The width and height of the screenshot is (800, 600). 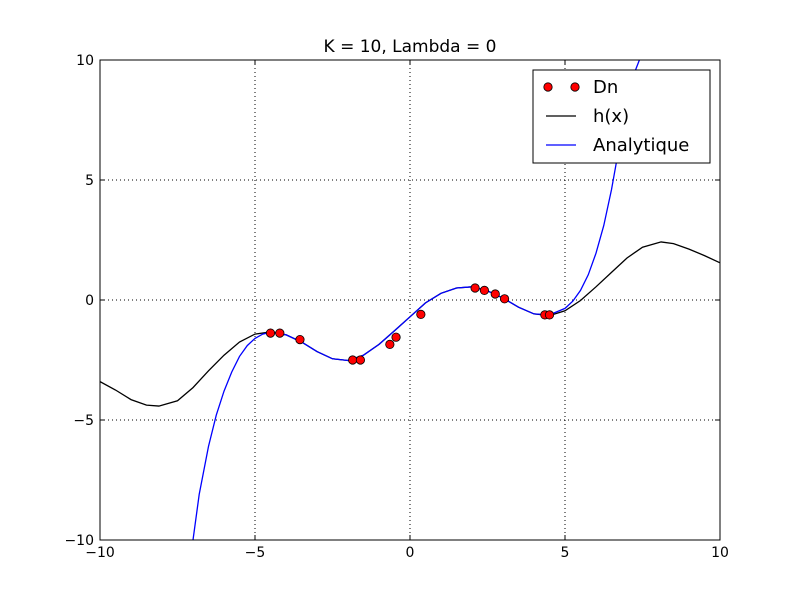 What do you see at coordinates (255, 553) in the screenshot?
I see `x-tick-label: −5` at bounding box center [255, 553].